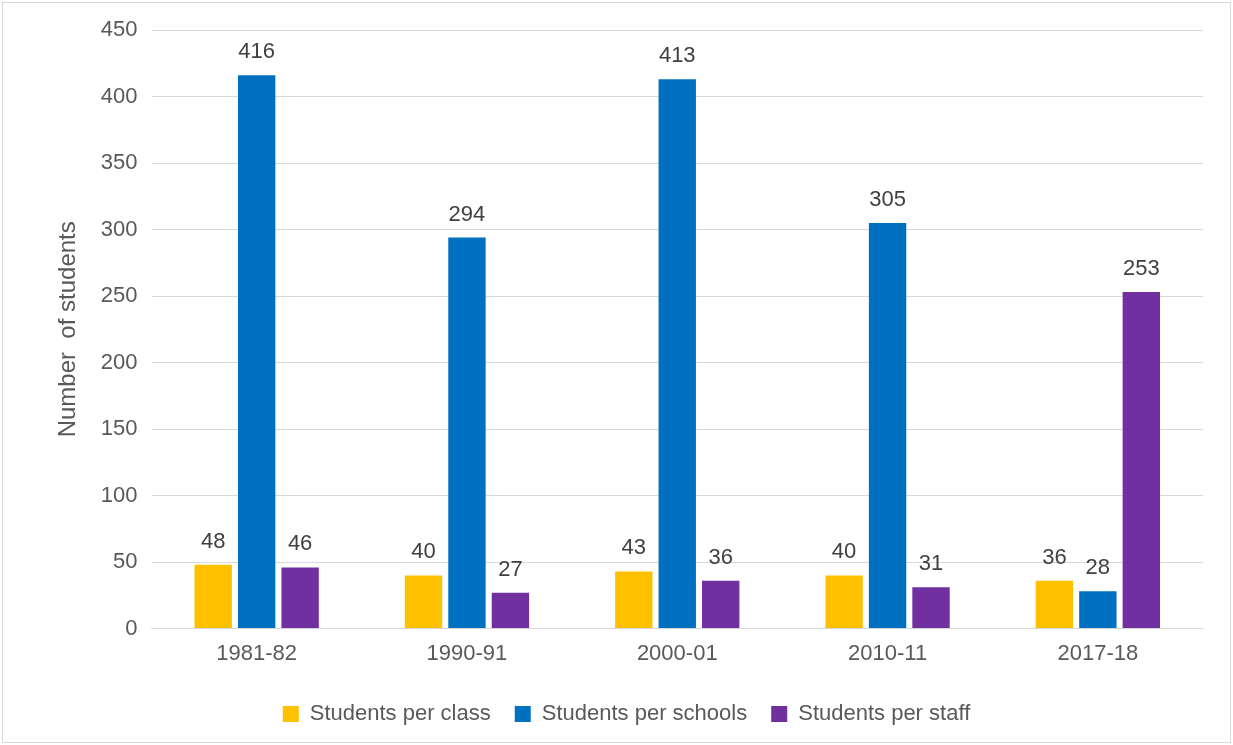  What do you see at coordinates (885, 713) in the screenshot?
I see `legend-label: Students per staff` at bounding box center [885, 713].